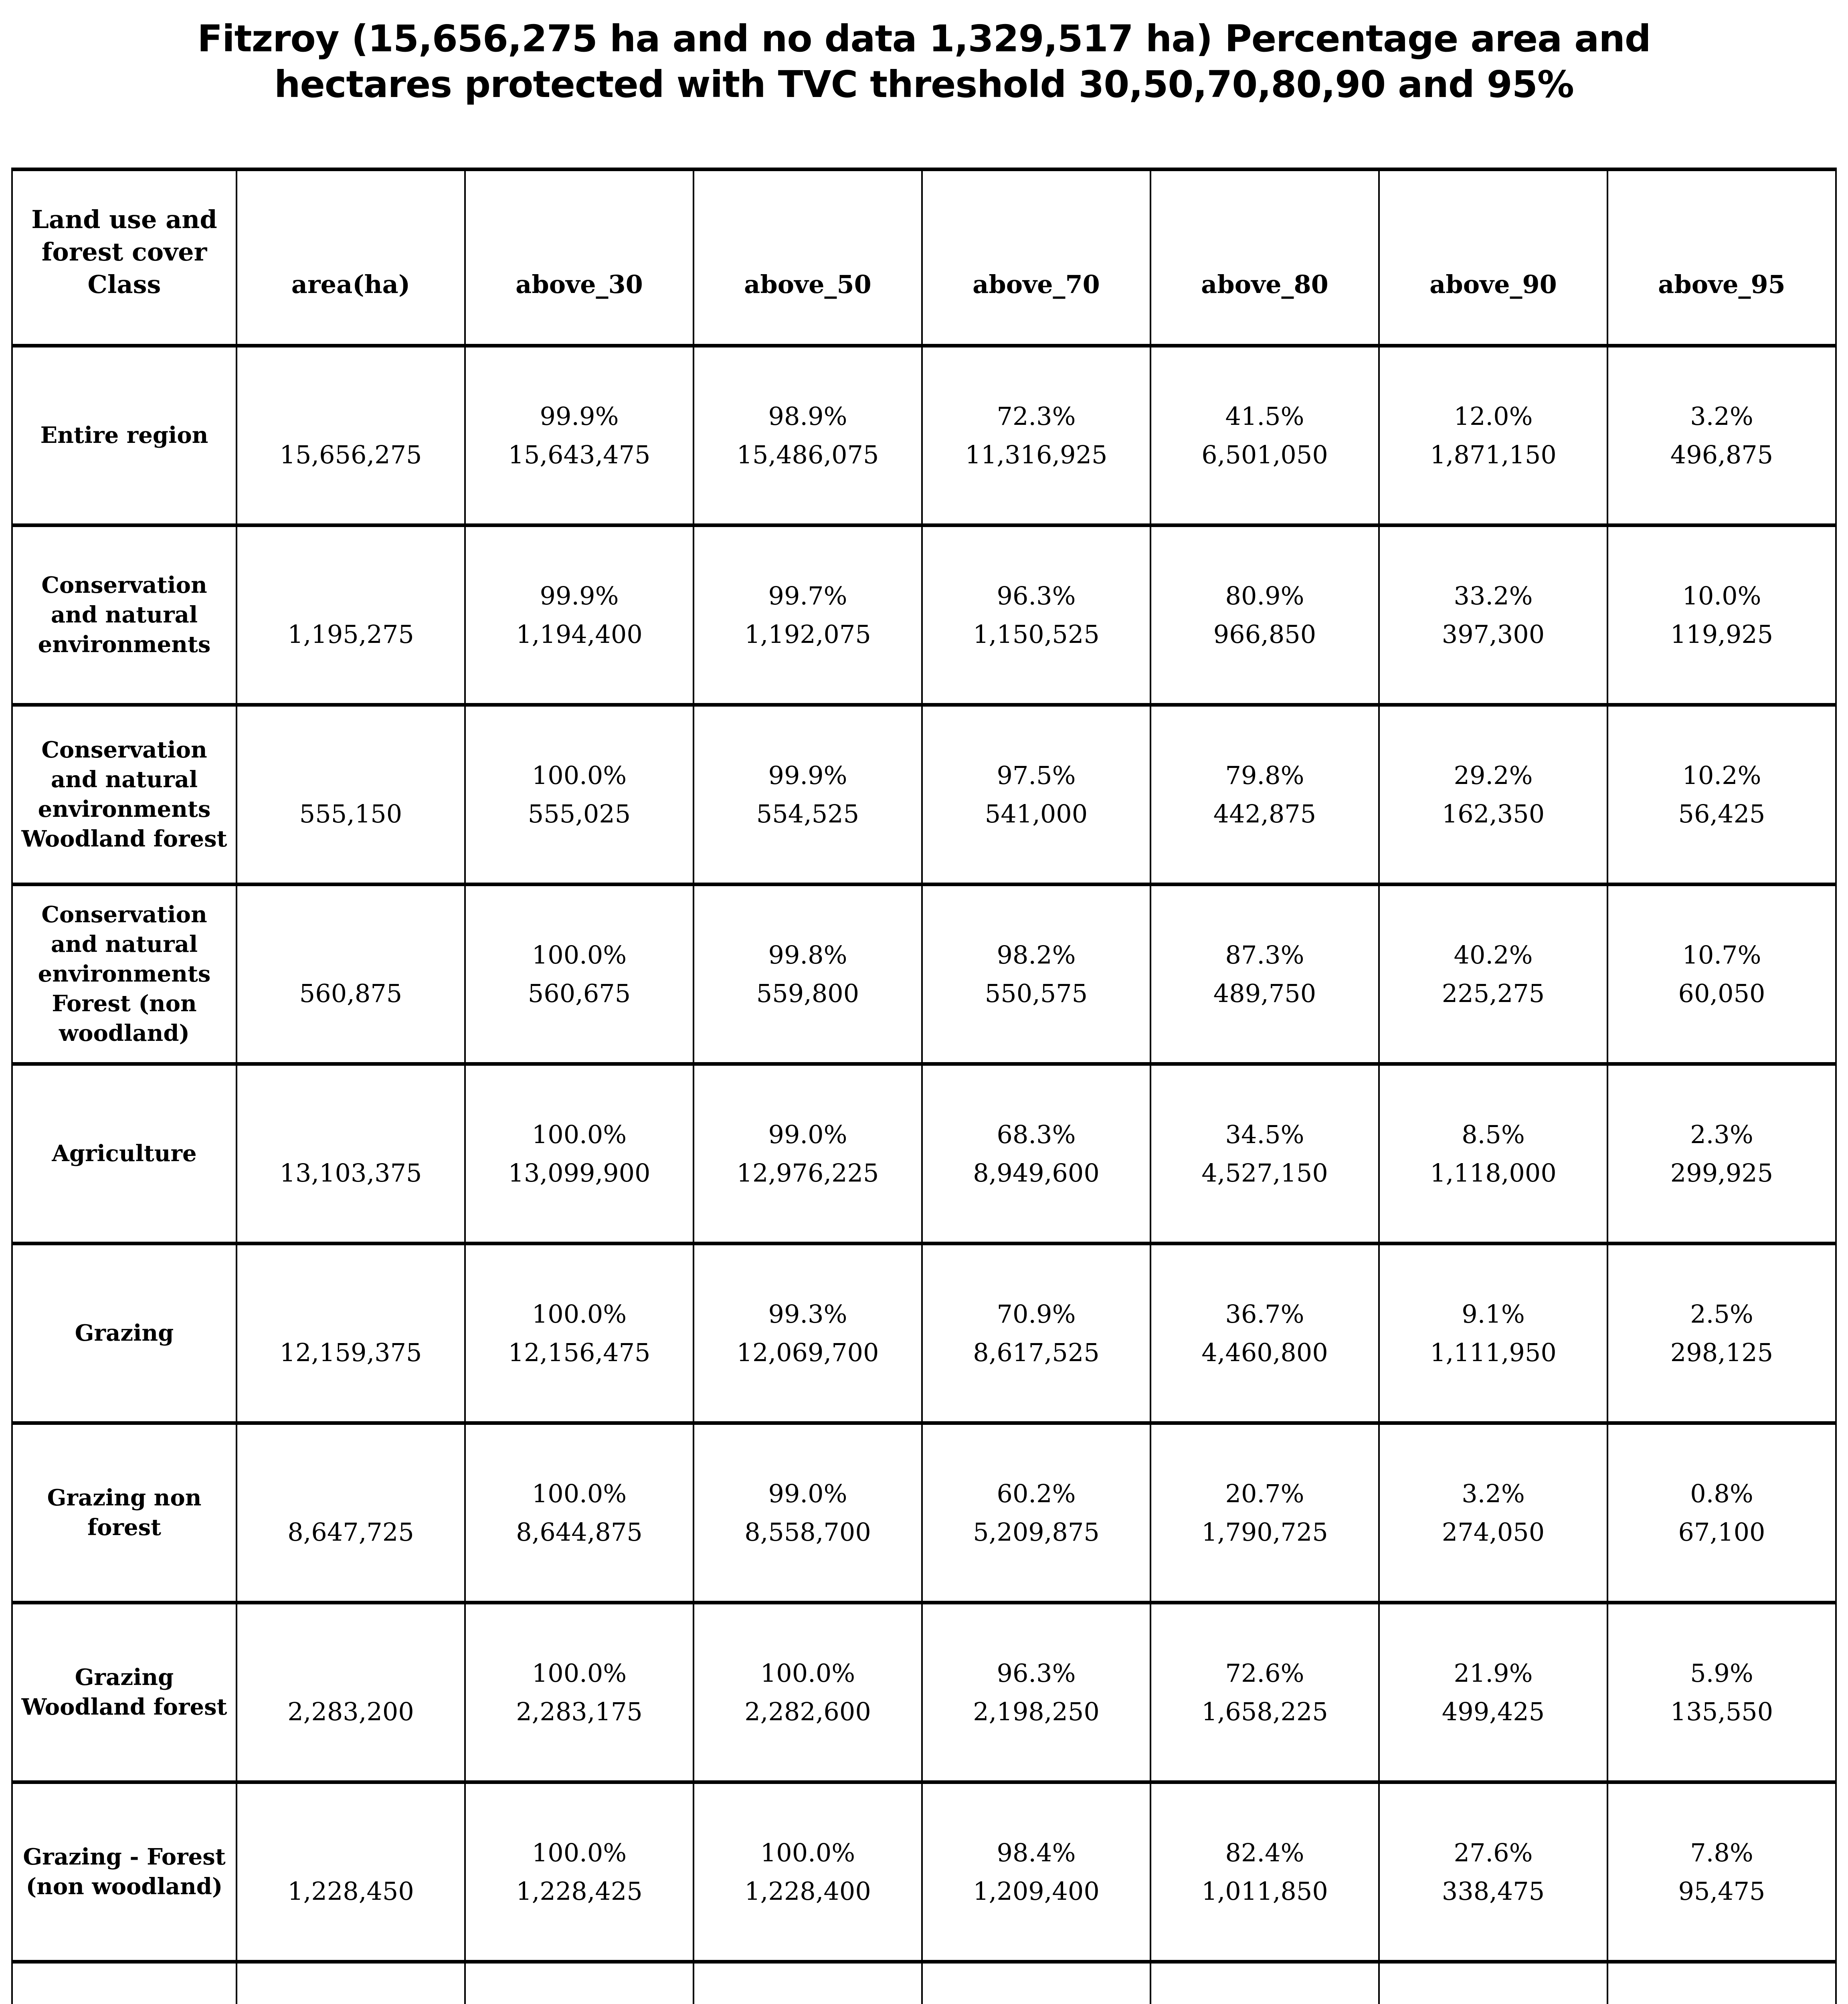 The width and height of the screenshot is (1848, 2004). I want to click on col-header-above-50: above_50, so click(808, 258).